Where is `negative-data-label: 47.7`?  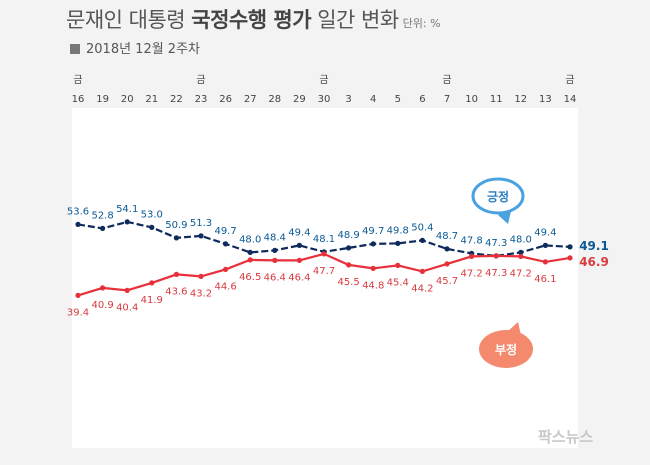 negative-data-label: 47.7 is located at coordinates (324, 271).